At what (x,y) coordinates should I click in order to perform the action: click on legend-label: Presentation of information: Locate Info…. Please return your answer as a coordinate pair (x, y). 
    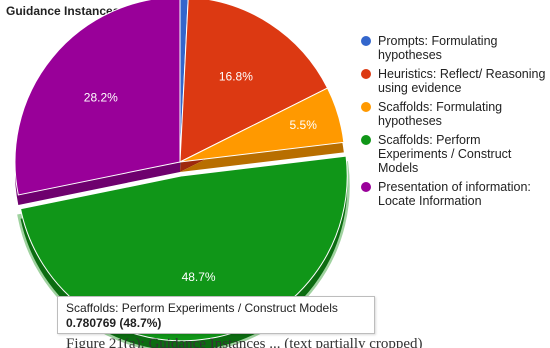
    Looking at the image, I should click on (462, 194).